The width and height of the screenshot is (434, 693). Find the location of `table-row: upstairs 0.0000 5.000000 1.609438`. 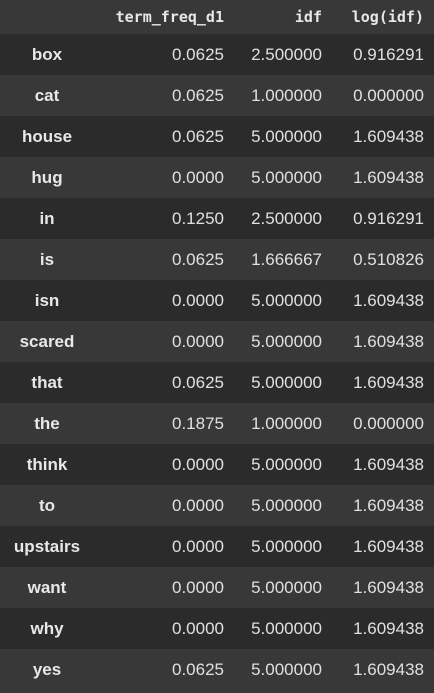

table-row: upstairs 0.0000 5.000000 1.609438 is located at coordinates (217, 546).